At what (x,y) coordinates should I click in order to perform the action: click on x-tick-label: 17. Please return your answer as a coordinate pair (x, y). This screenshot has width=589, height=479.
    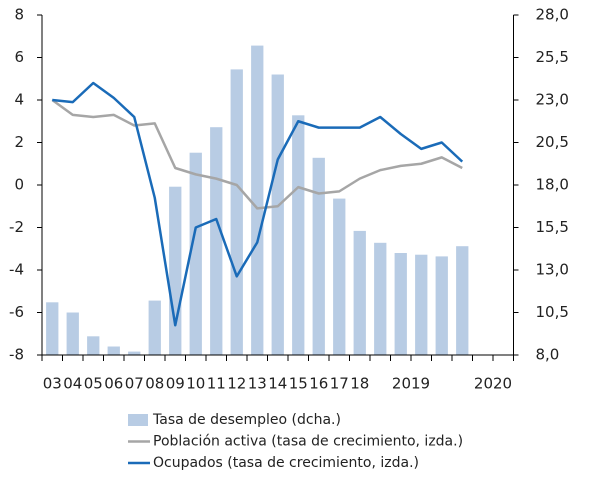
    Looking at the image, I should click on (339, 384).